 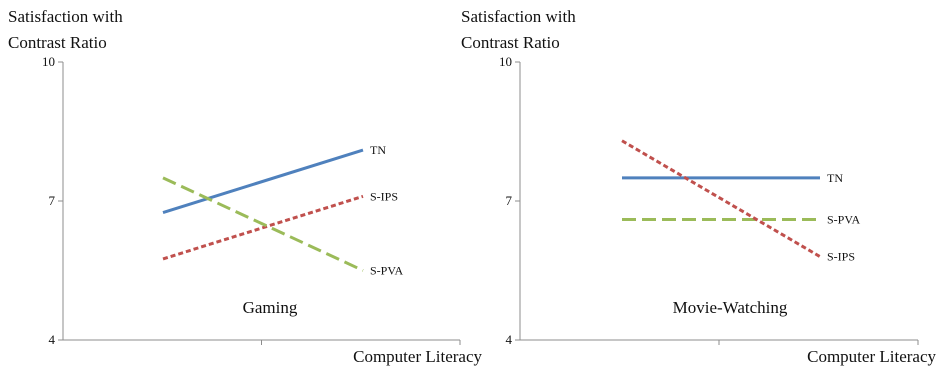 I want to click on panel-label: Gaming, so click(x=270, y=307).